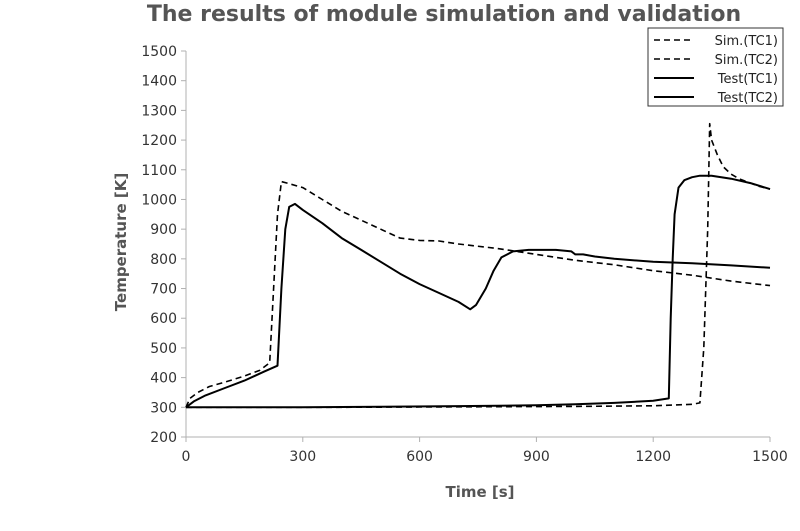 The image size is (800, 531). I want to click on legend-label: Test(TC1), so click(747, 79).